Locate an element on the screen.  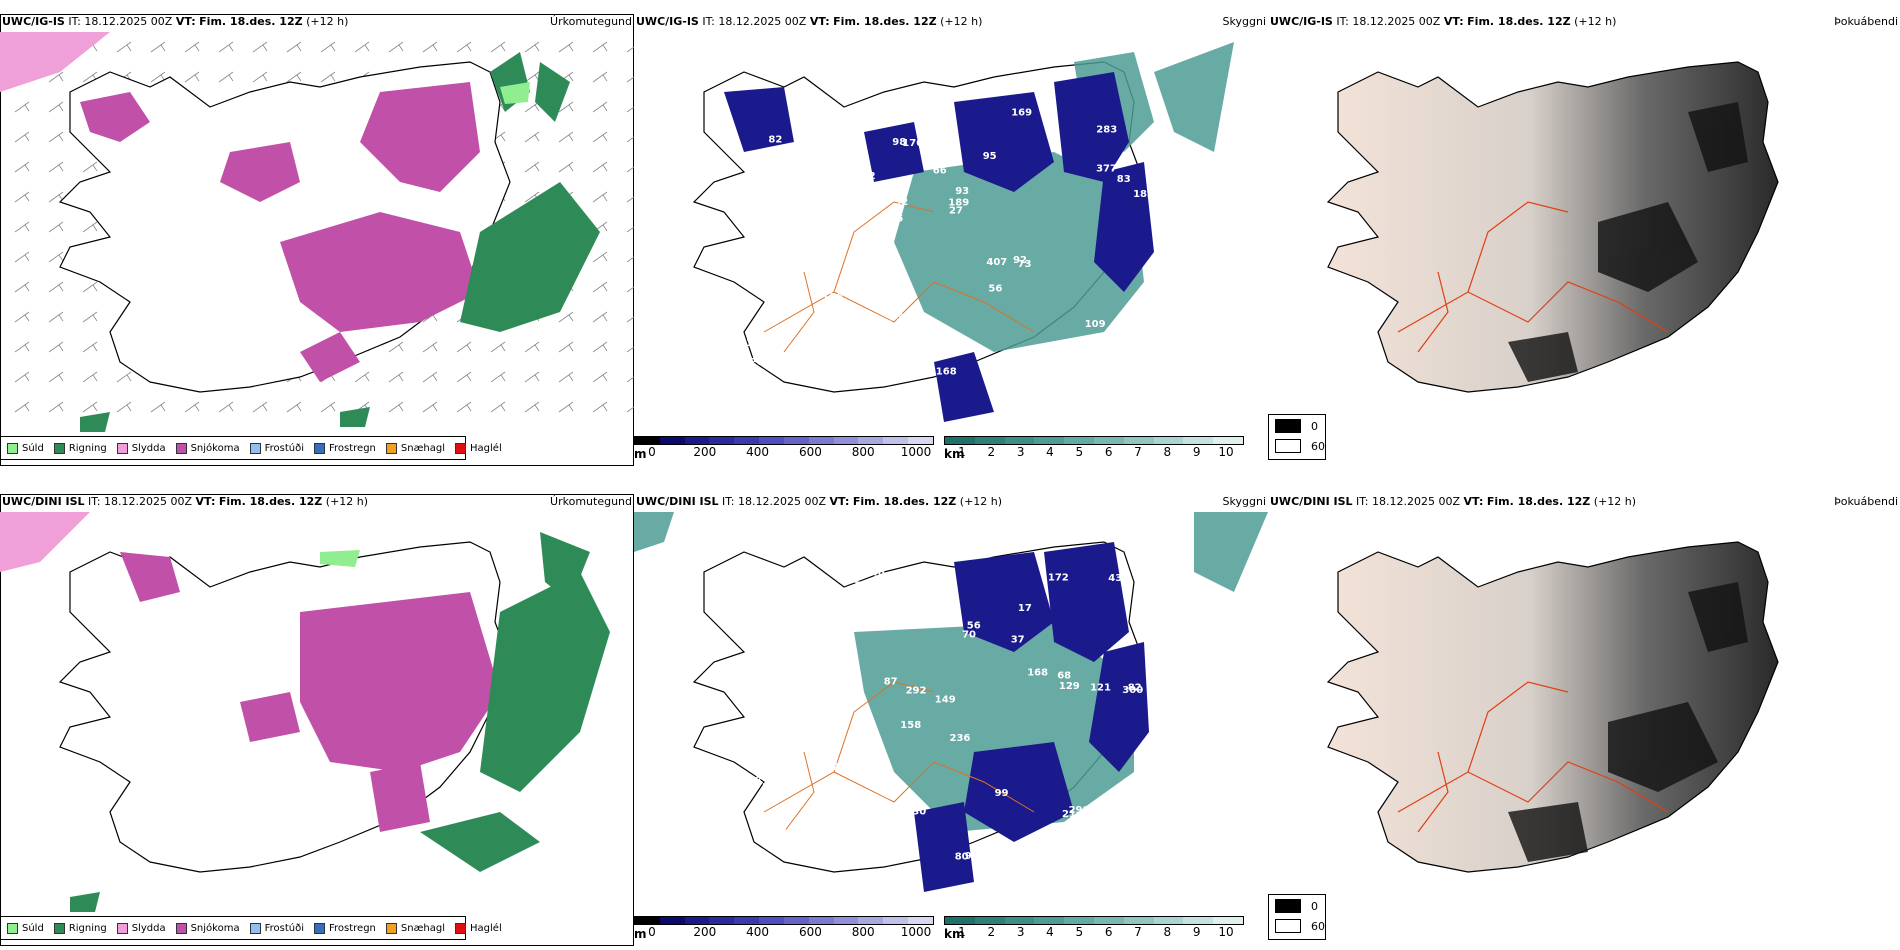
ceiling-value-label: 130 is located at coordinates (915, 812).